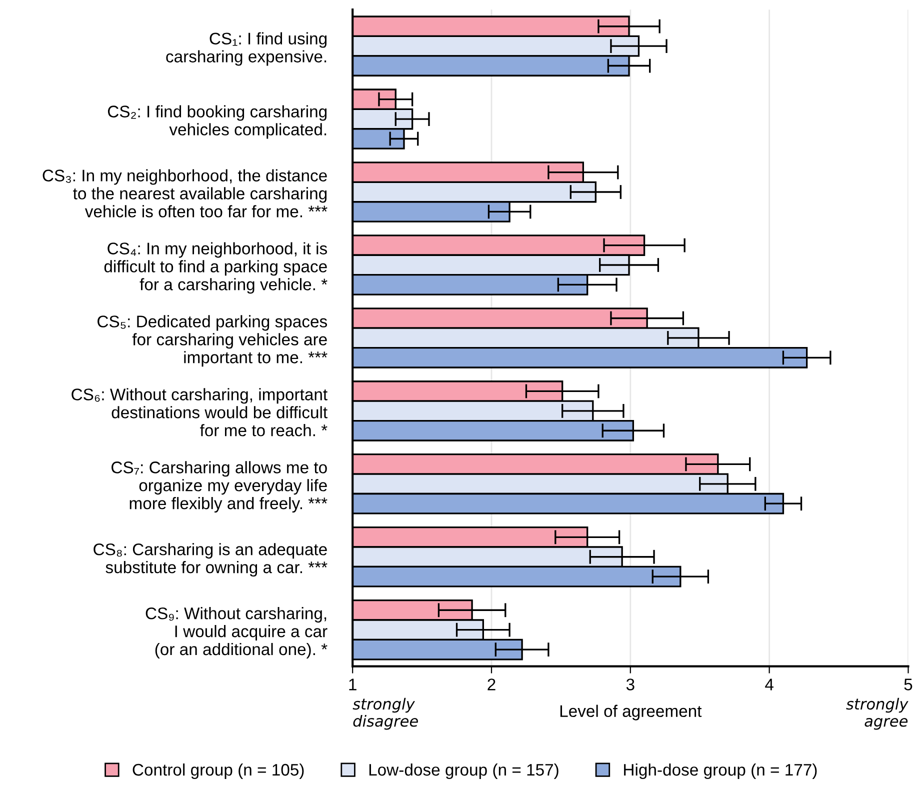 The image size is (923, 798). Describe the element at coordinates (631, 712) in the screenshot. I see `x-axis-title: Level of agreement` at that location.